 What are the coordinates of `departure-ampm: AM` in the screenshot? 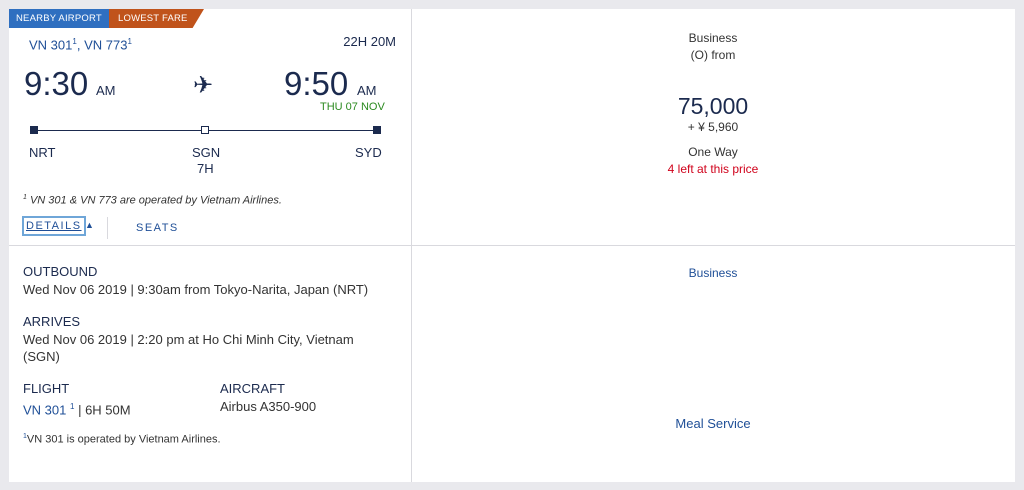 It's located at (106, 90).